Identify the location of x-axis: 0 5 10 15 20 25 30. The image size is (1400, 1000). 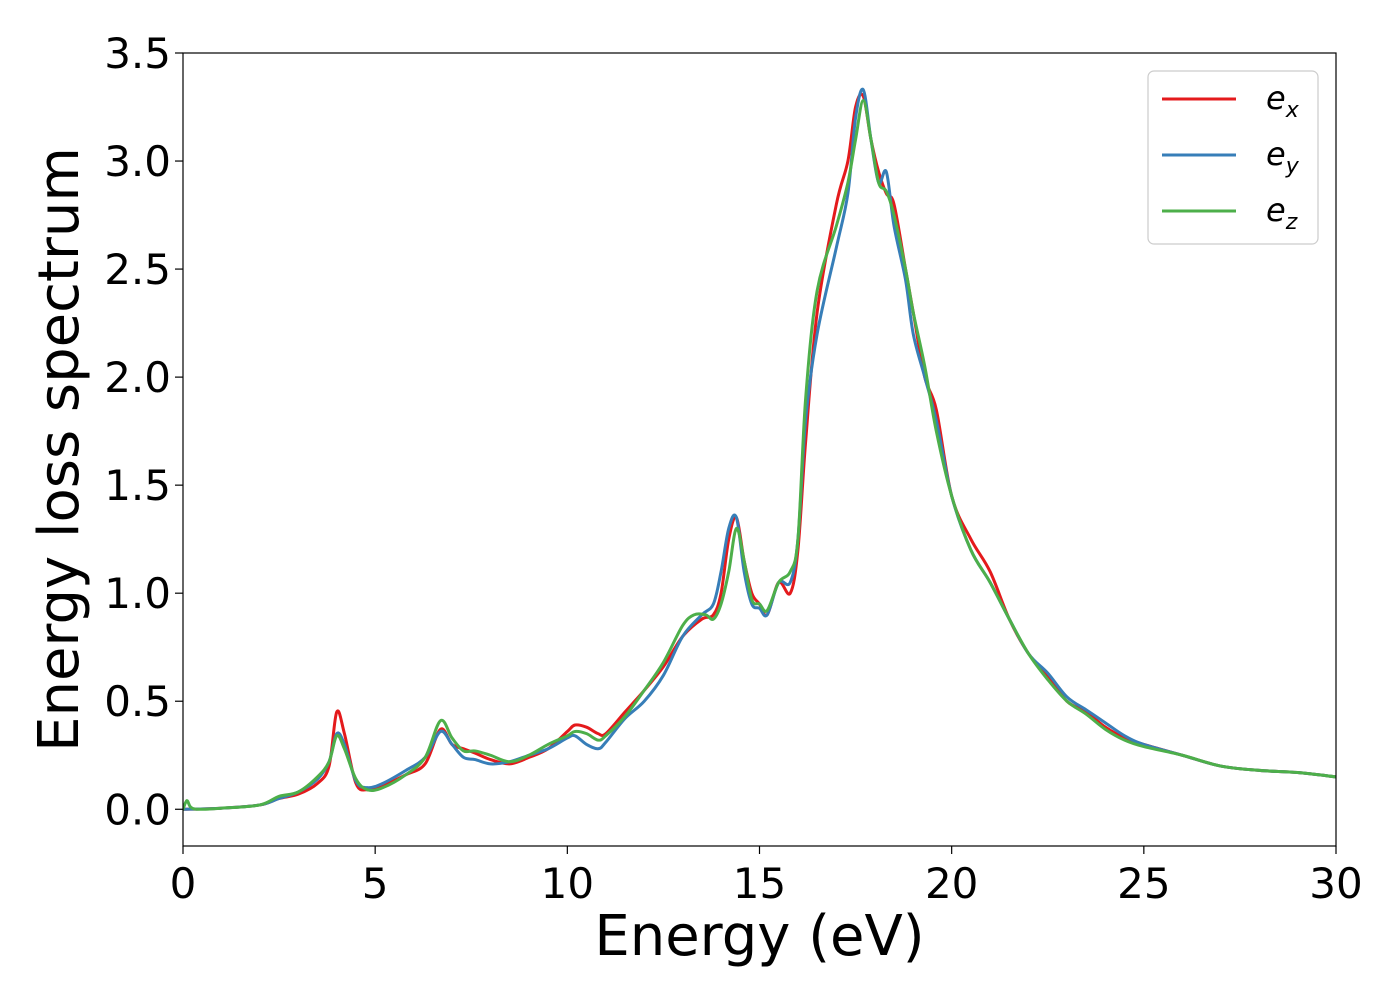
(766, 877).